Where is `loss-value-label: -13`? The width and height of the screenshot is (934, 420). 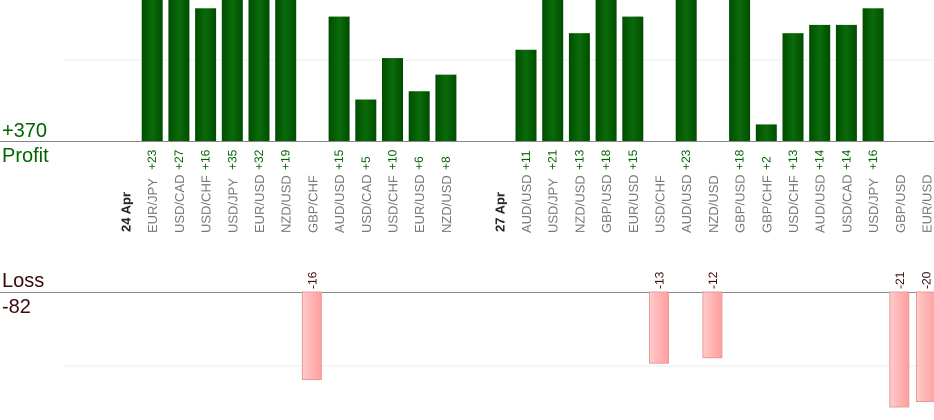 loss-value-label: -13 is located at coordinates (660, 280).